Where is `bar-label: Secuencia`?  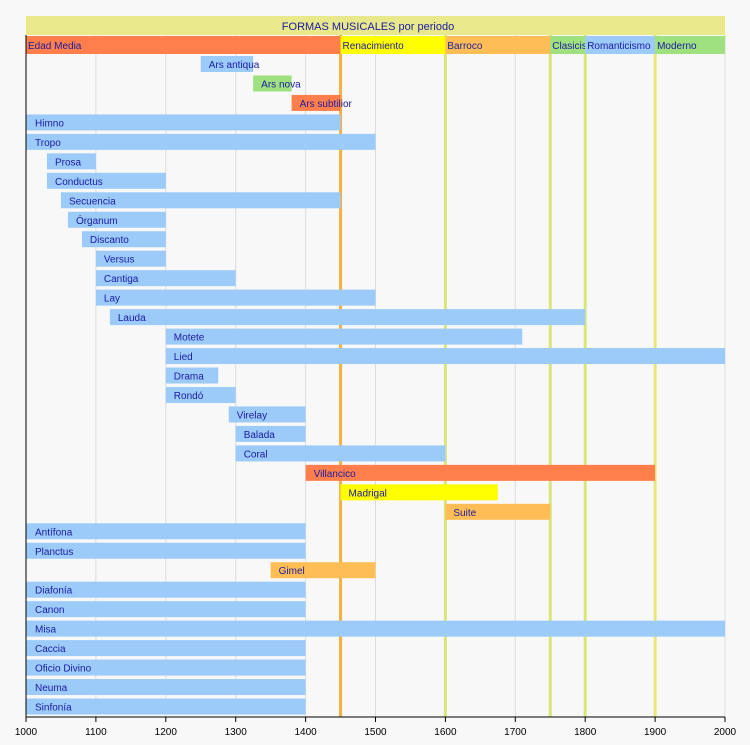 bar-label: Secuencia is located at coordinates (92, 201).